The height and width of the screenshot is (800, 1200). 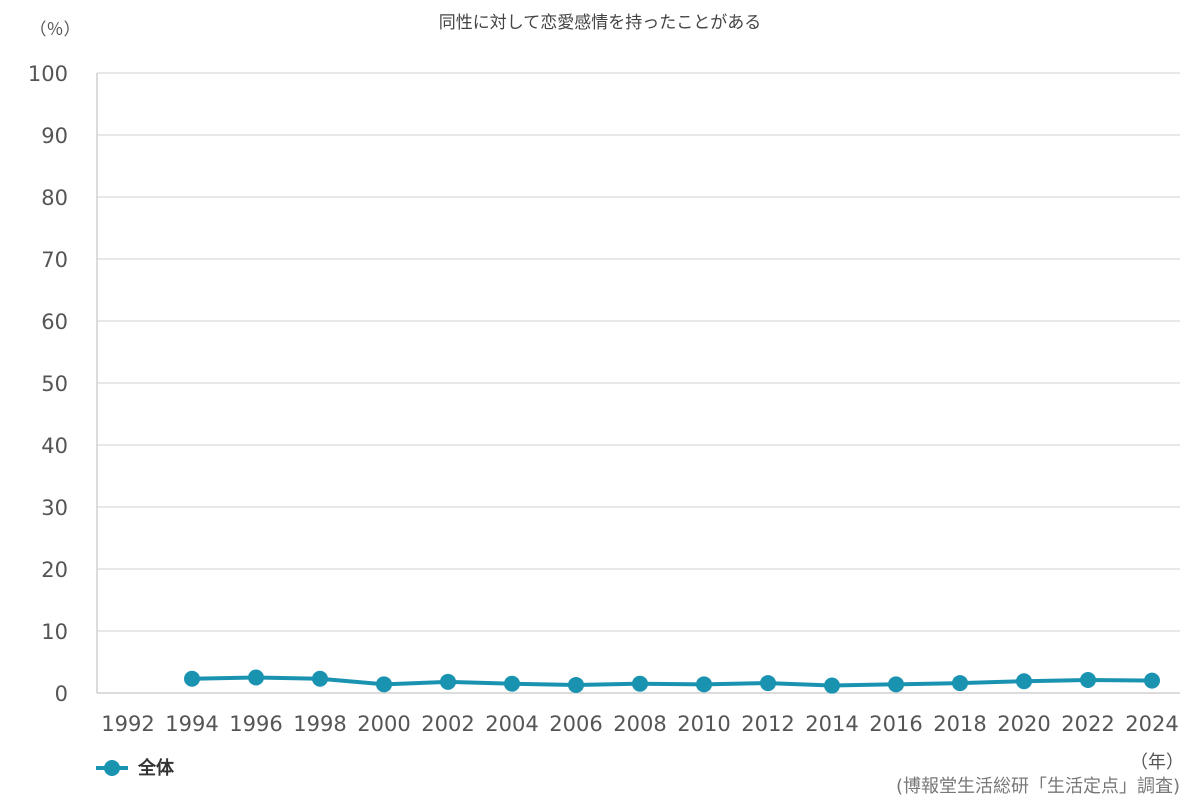 I want to click on y-tick-label: 90, so click(x=54, y=136).